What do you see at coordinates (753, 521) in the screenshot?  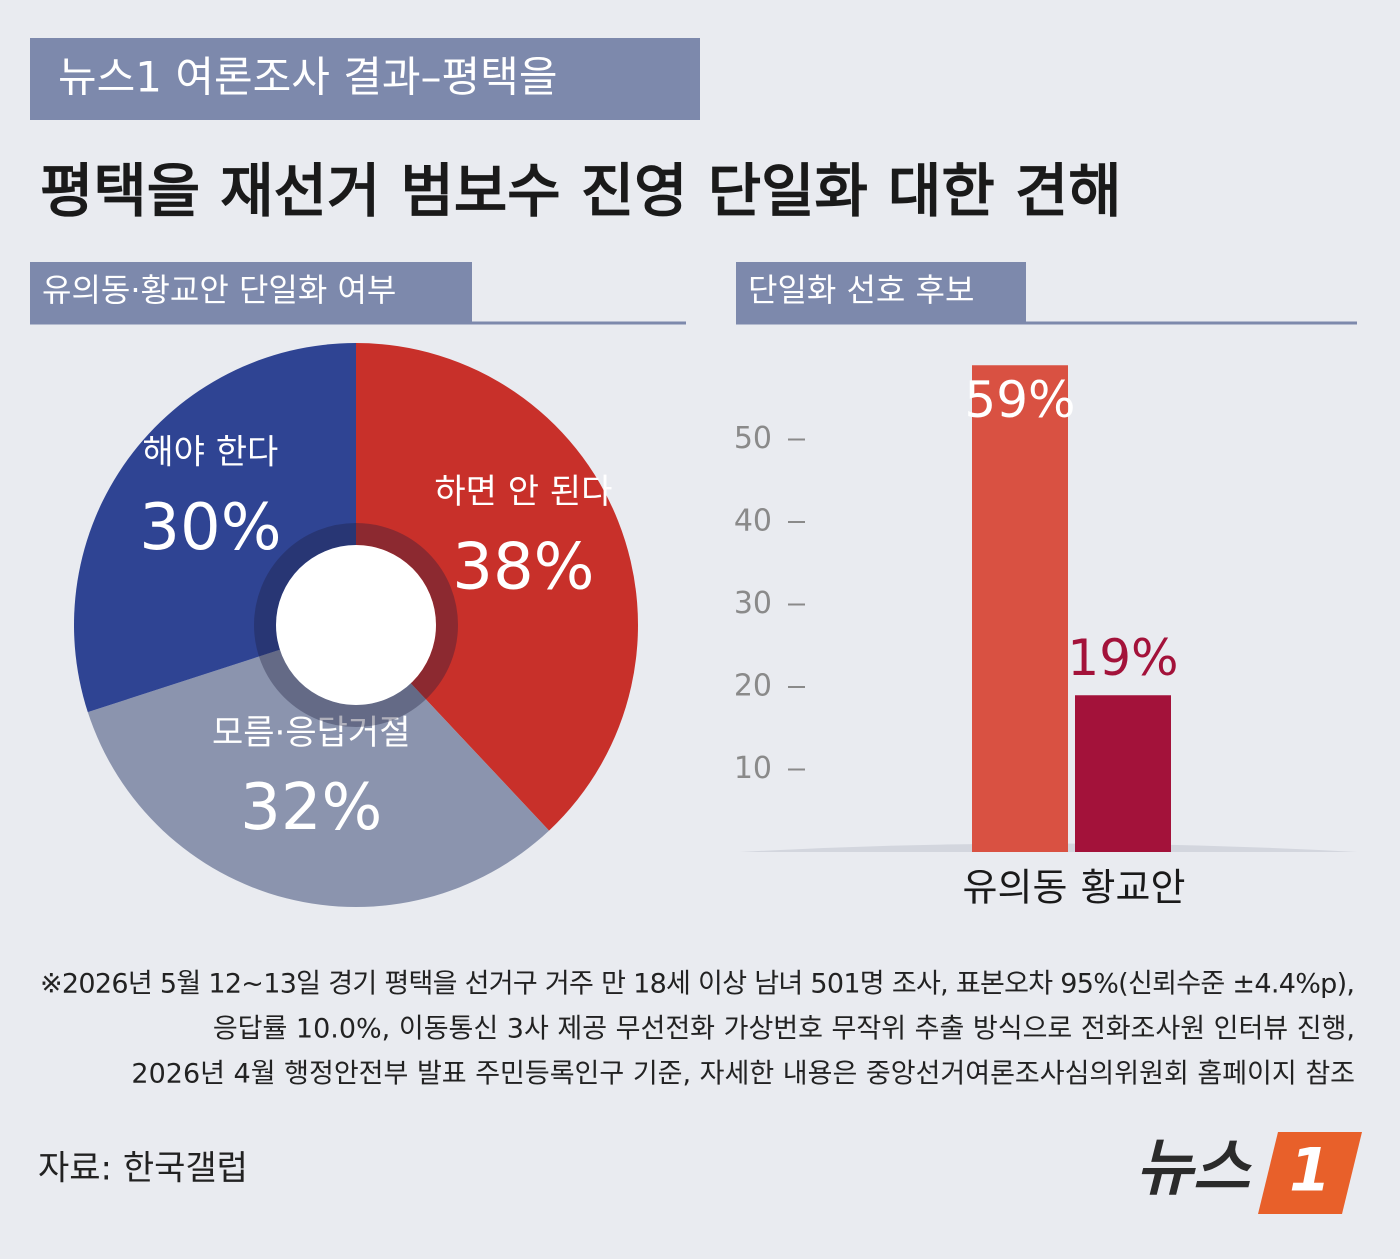 I see `y-tick-label: 40` at bounding box center [753, 521].